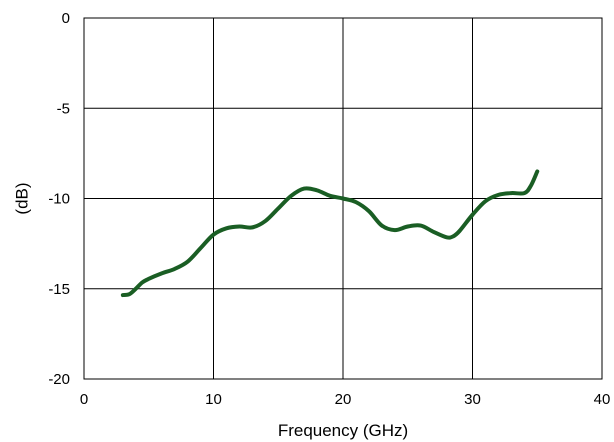  What do you see at coordinates (59, 379) in the screenshot?
I see `y-tick-label: -20` at bounding box center [59, 379].